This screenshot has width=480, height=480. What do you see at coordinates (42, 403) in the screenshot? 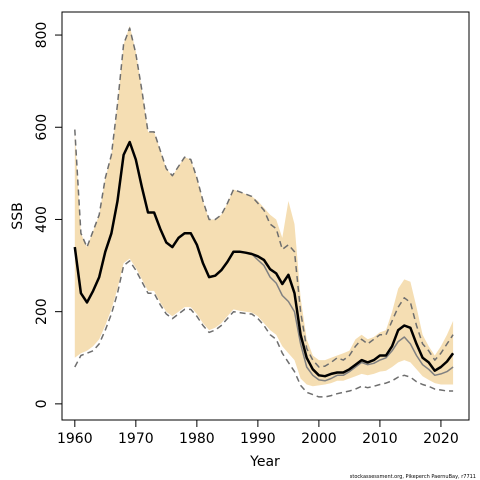
I see `y-tick-label: 0` at bounding box center [42, 403].